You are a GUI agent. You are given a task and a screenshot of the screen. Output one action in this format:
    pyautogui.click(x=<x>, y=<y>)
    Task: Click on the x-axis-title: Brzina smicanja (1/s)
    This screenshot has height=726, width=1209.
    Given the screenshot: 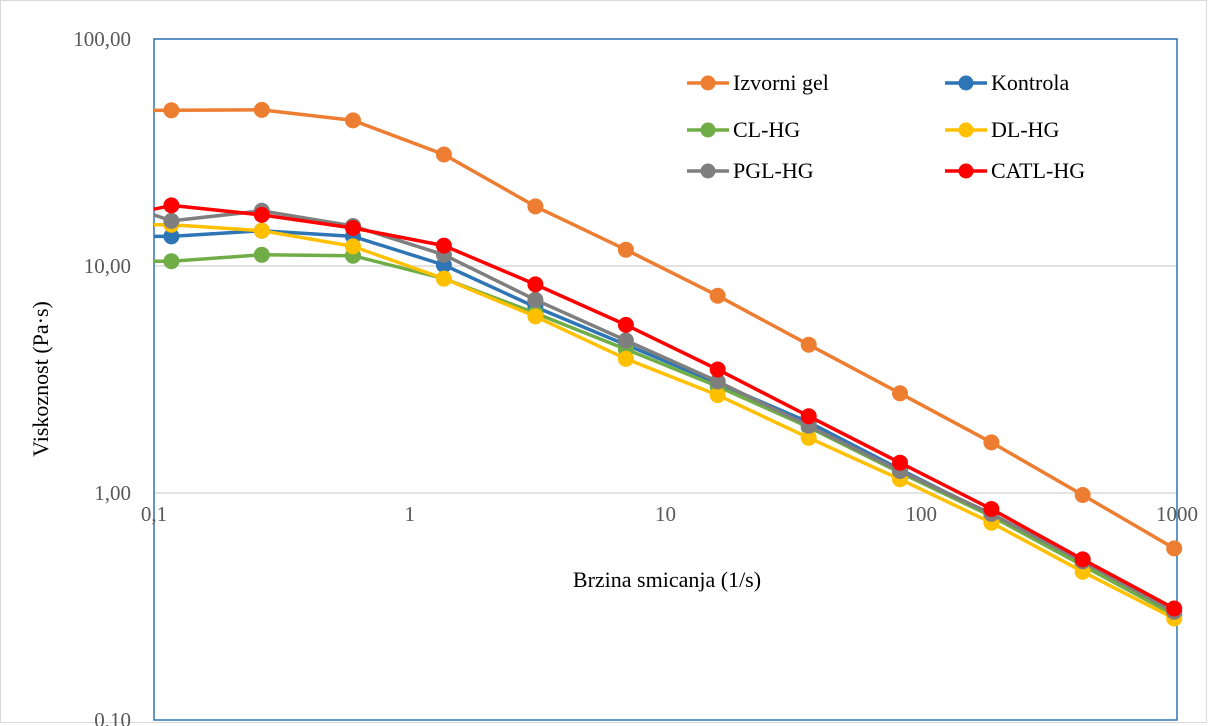 What is the action you would take?
    pyautogui.click(x=667, y=579)
    